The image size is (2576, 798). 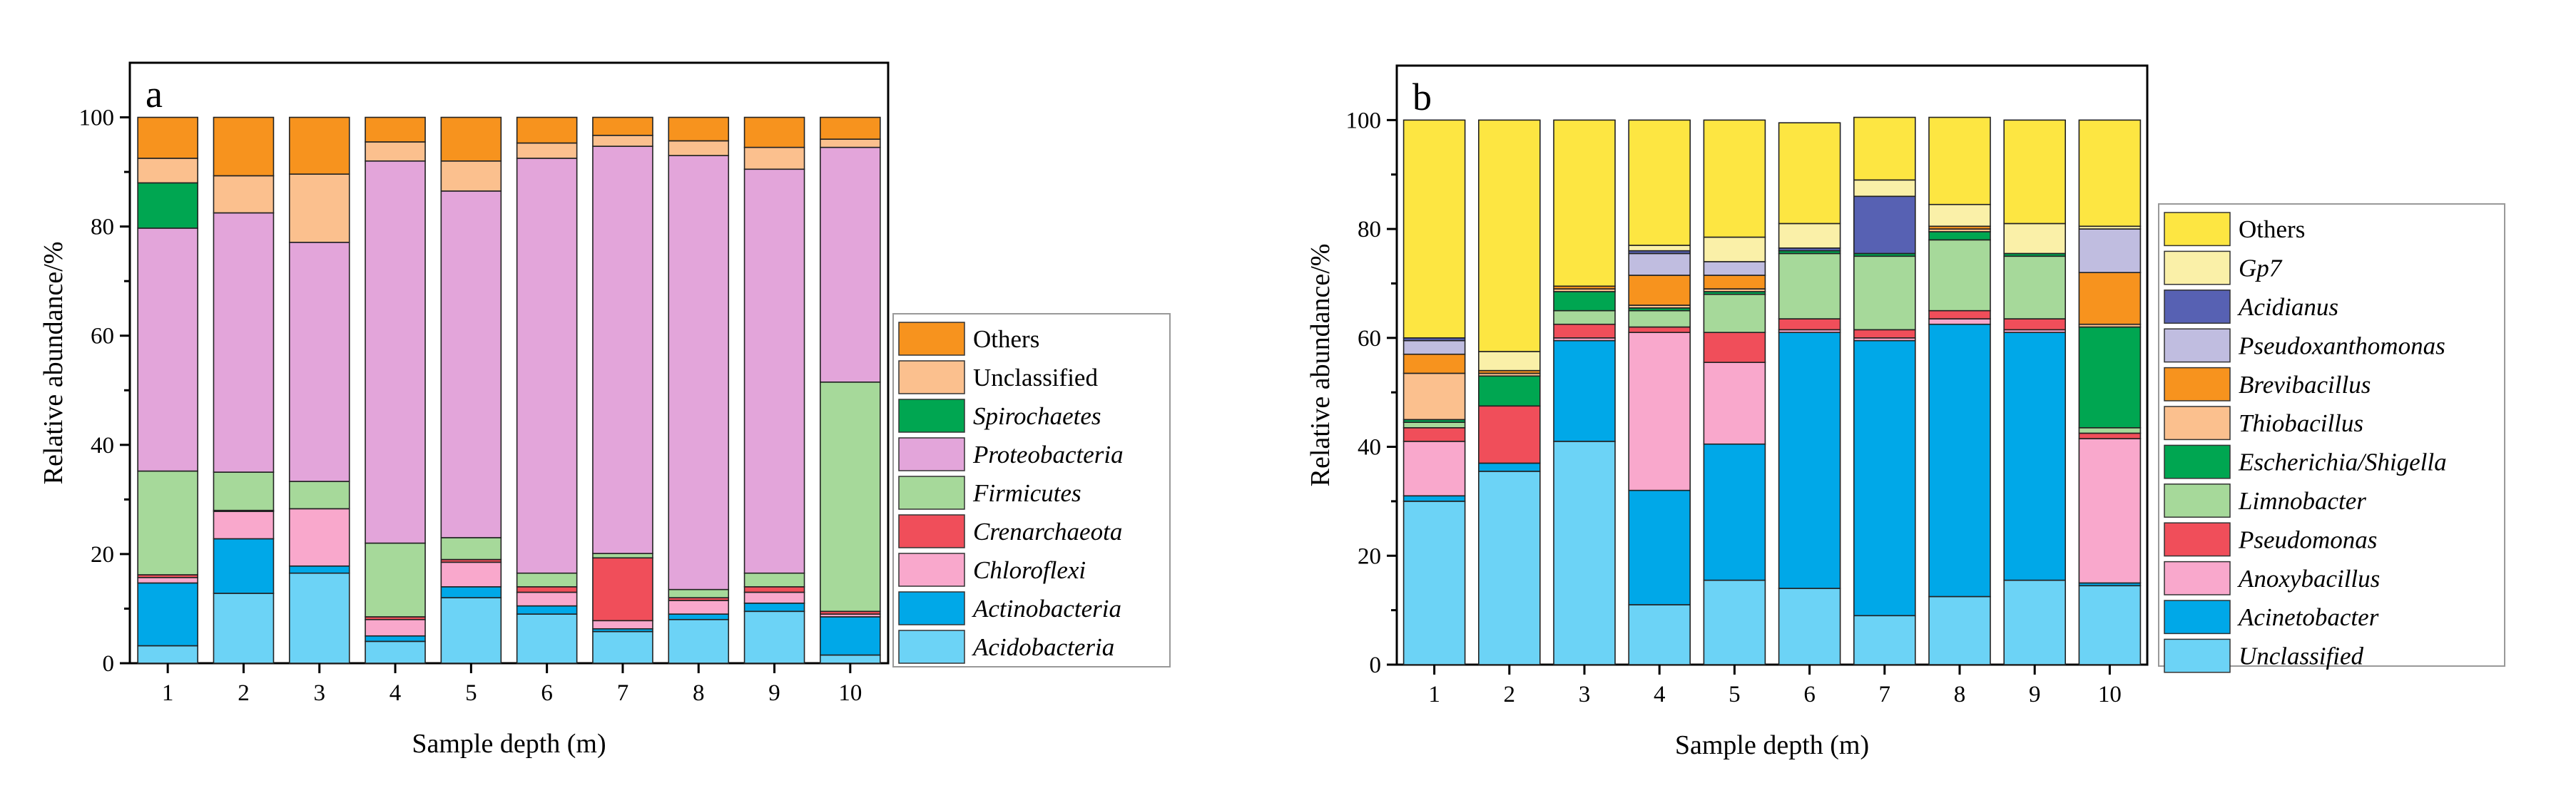 What do you see at coordinates (1037, 416) in the screenshot?
I see `legend-label: Spirochaetes` at bounding box center [1037, 416].